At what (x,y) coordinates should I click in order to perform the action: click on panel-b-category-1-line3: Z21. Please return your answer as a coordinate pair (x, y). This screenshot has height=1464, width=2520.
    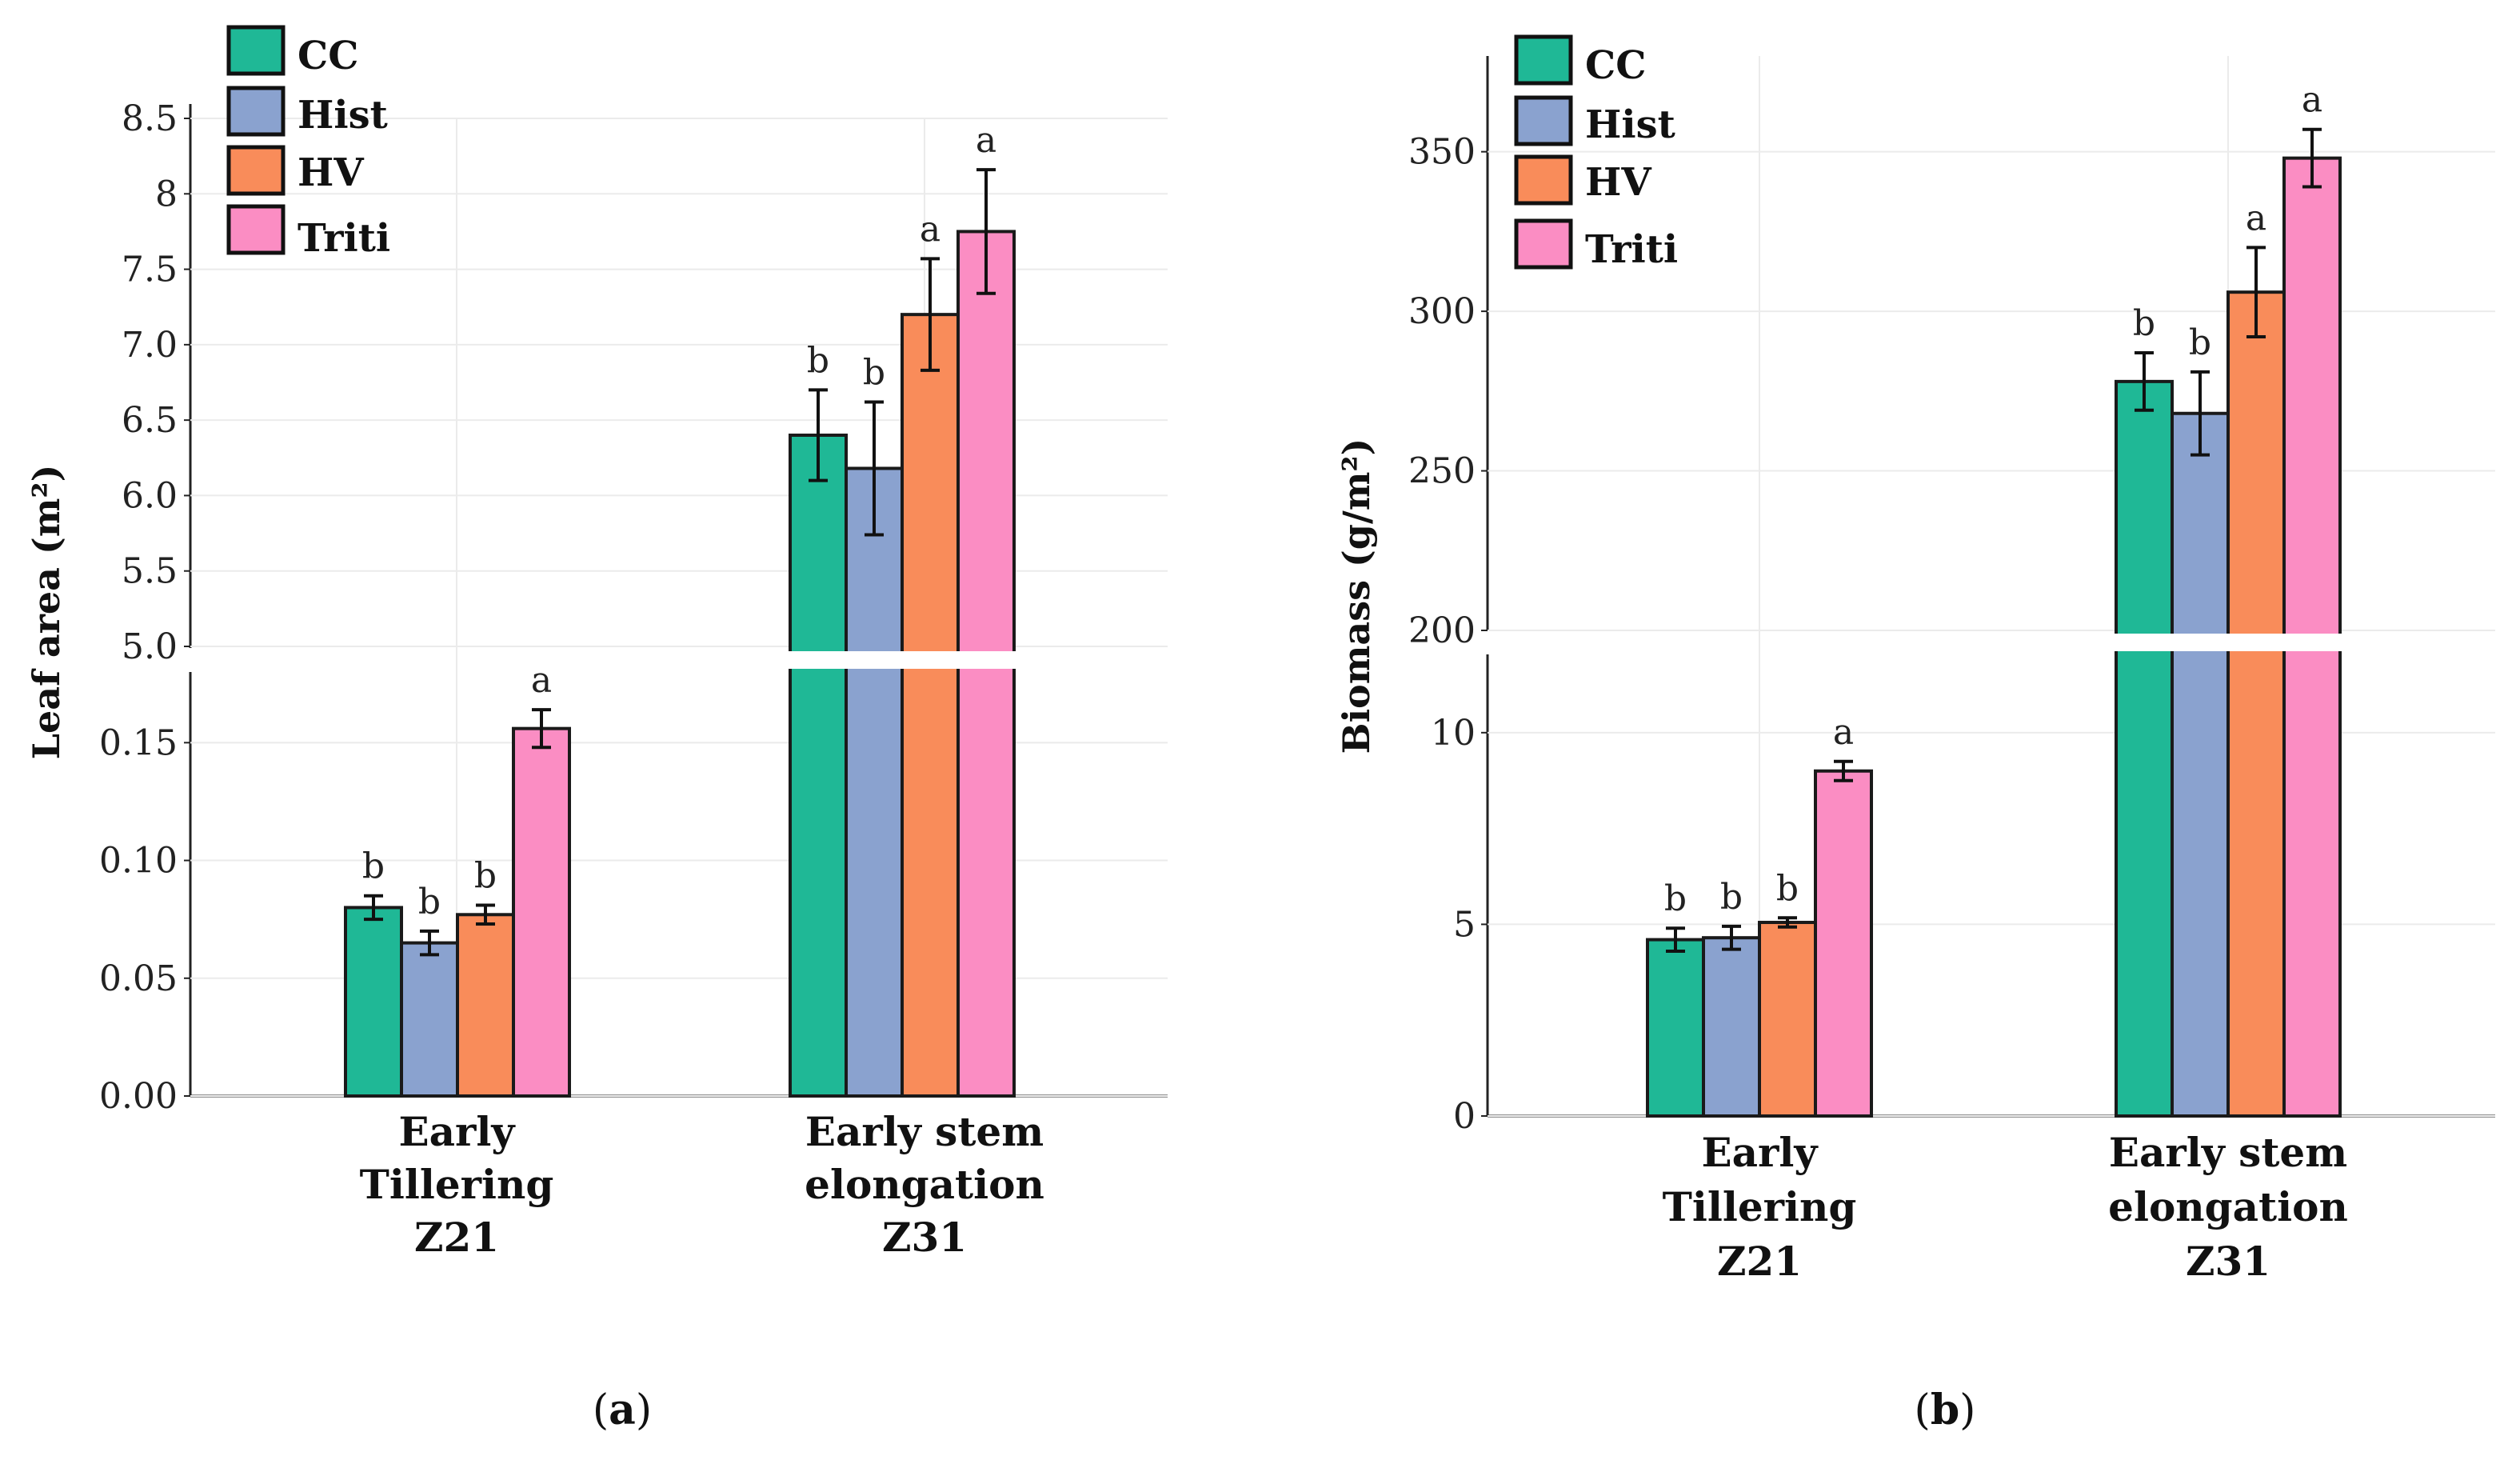
    Looking at the image, I should click on (1759, 1261).